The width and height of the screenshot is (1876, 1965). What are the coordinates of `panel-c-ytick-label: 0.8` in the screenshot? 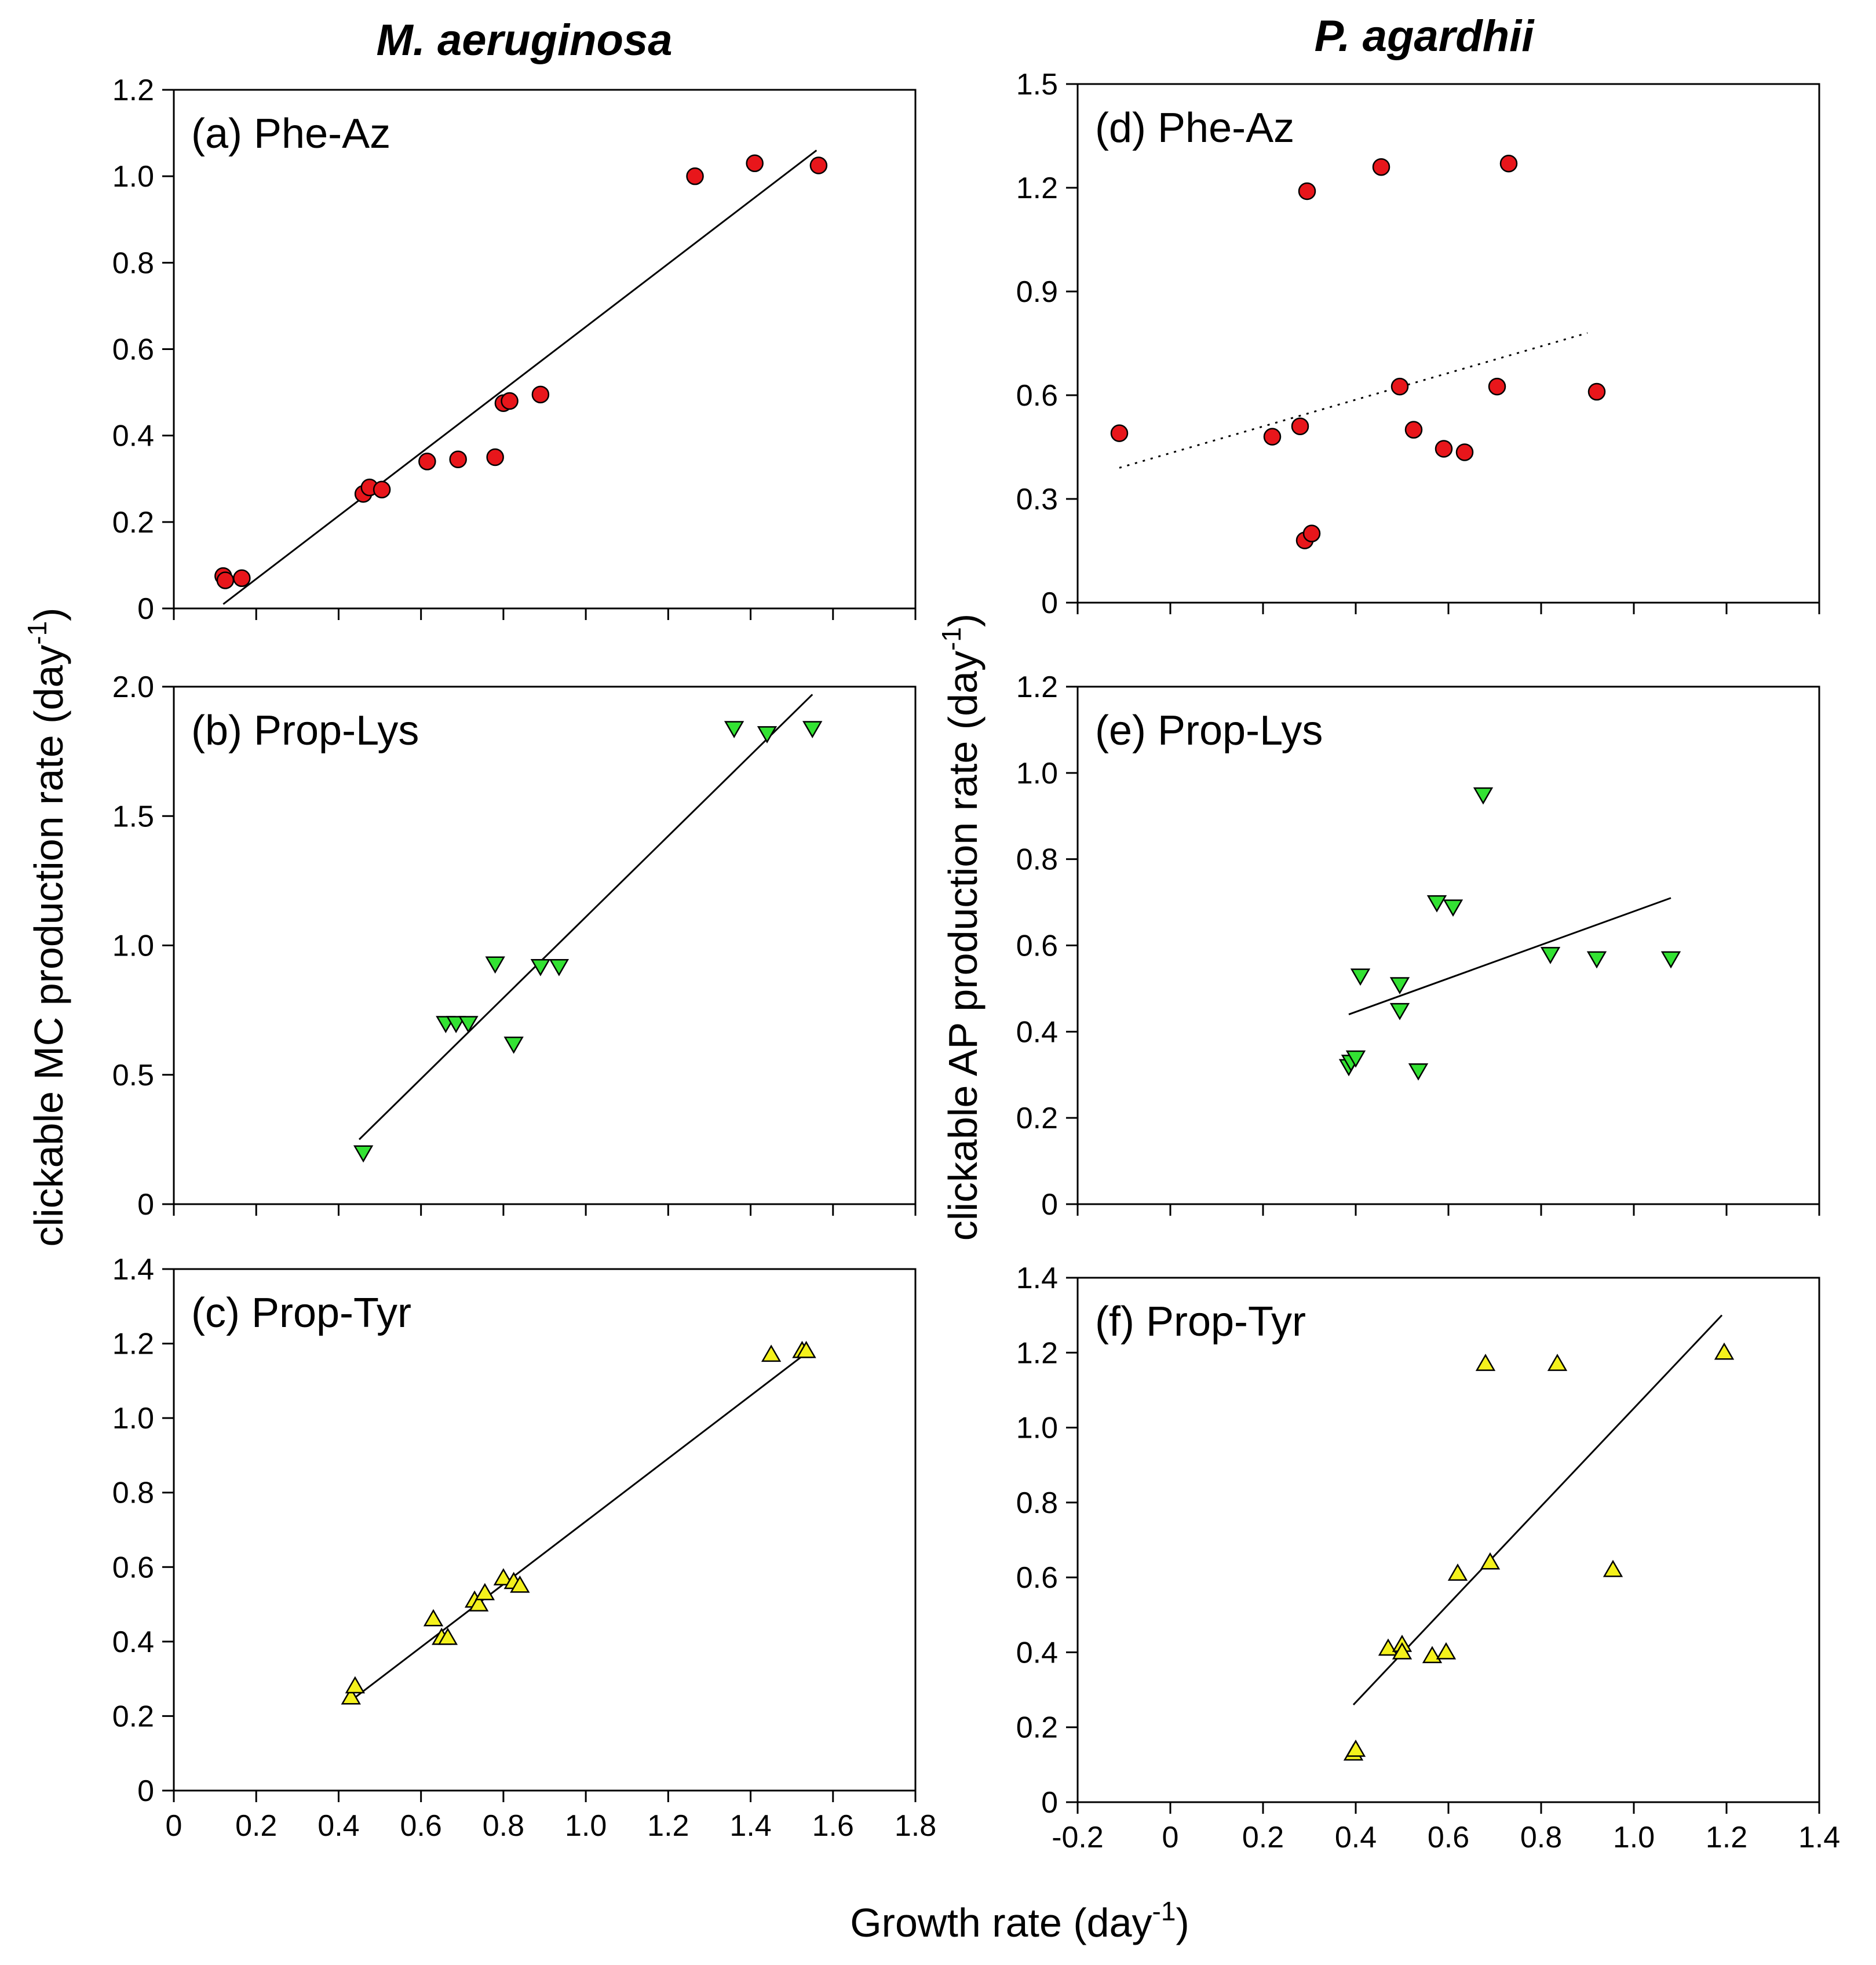 It's located at (133, 1493).